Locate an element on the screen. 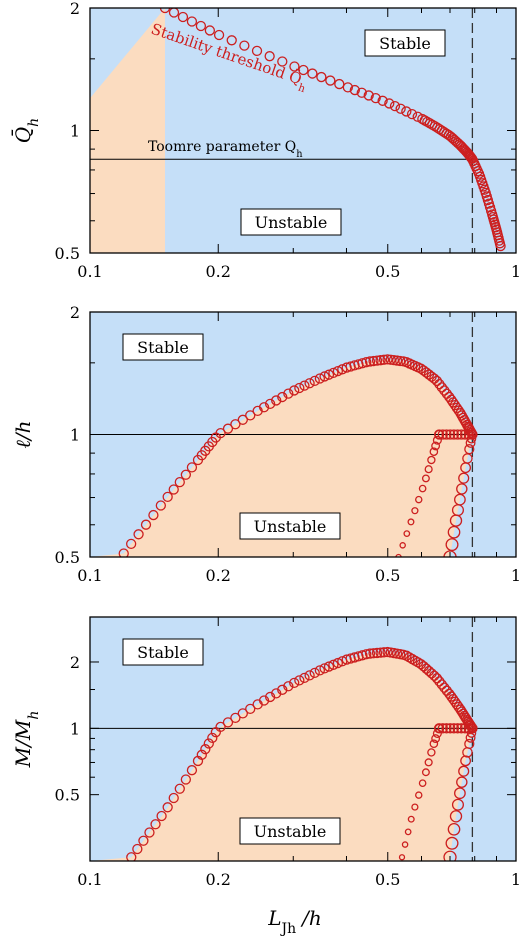  x-tick-label: 0.2 is located at coordinates (218, 271).